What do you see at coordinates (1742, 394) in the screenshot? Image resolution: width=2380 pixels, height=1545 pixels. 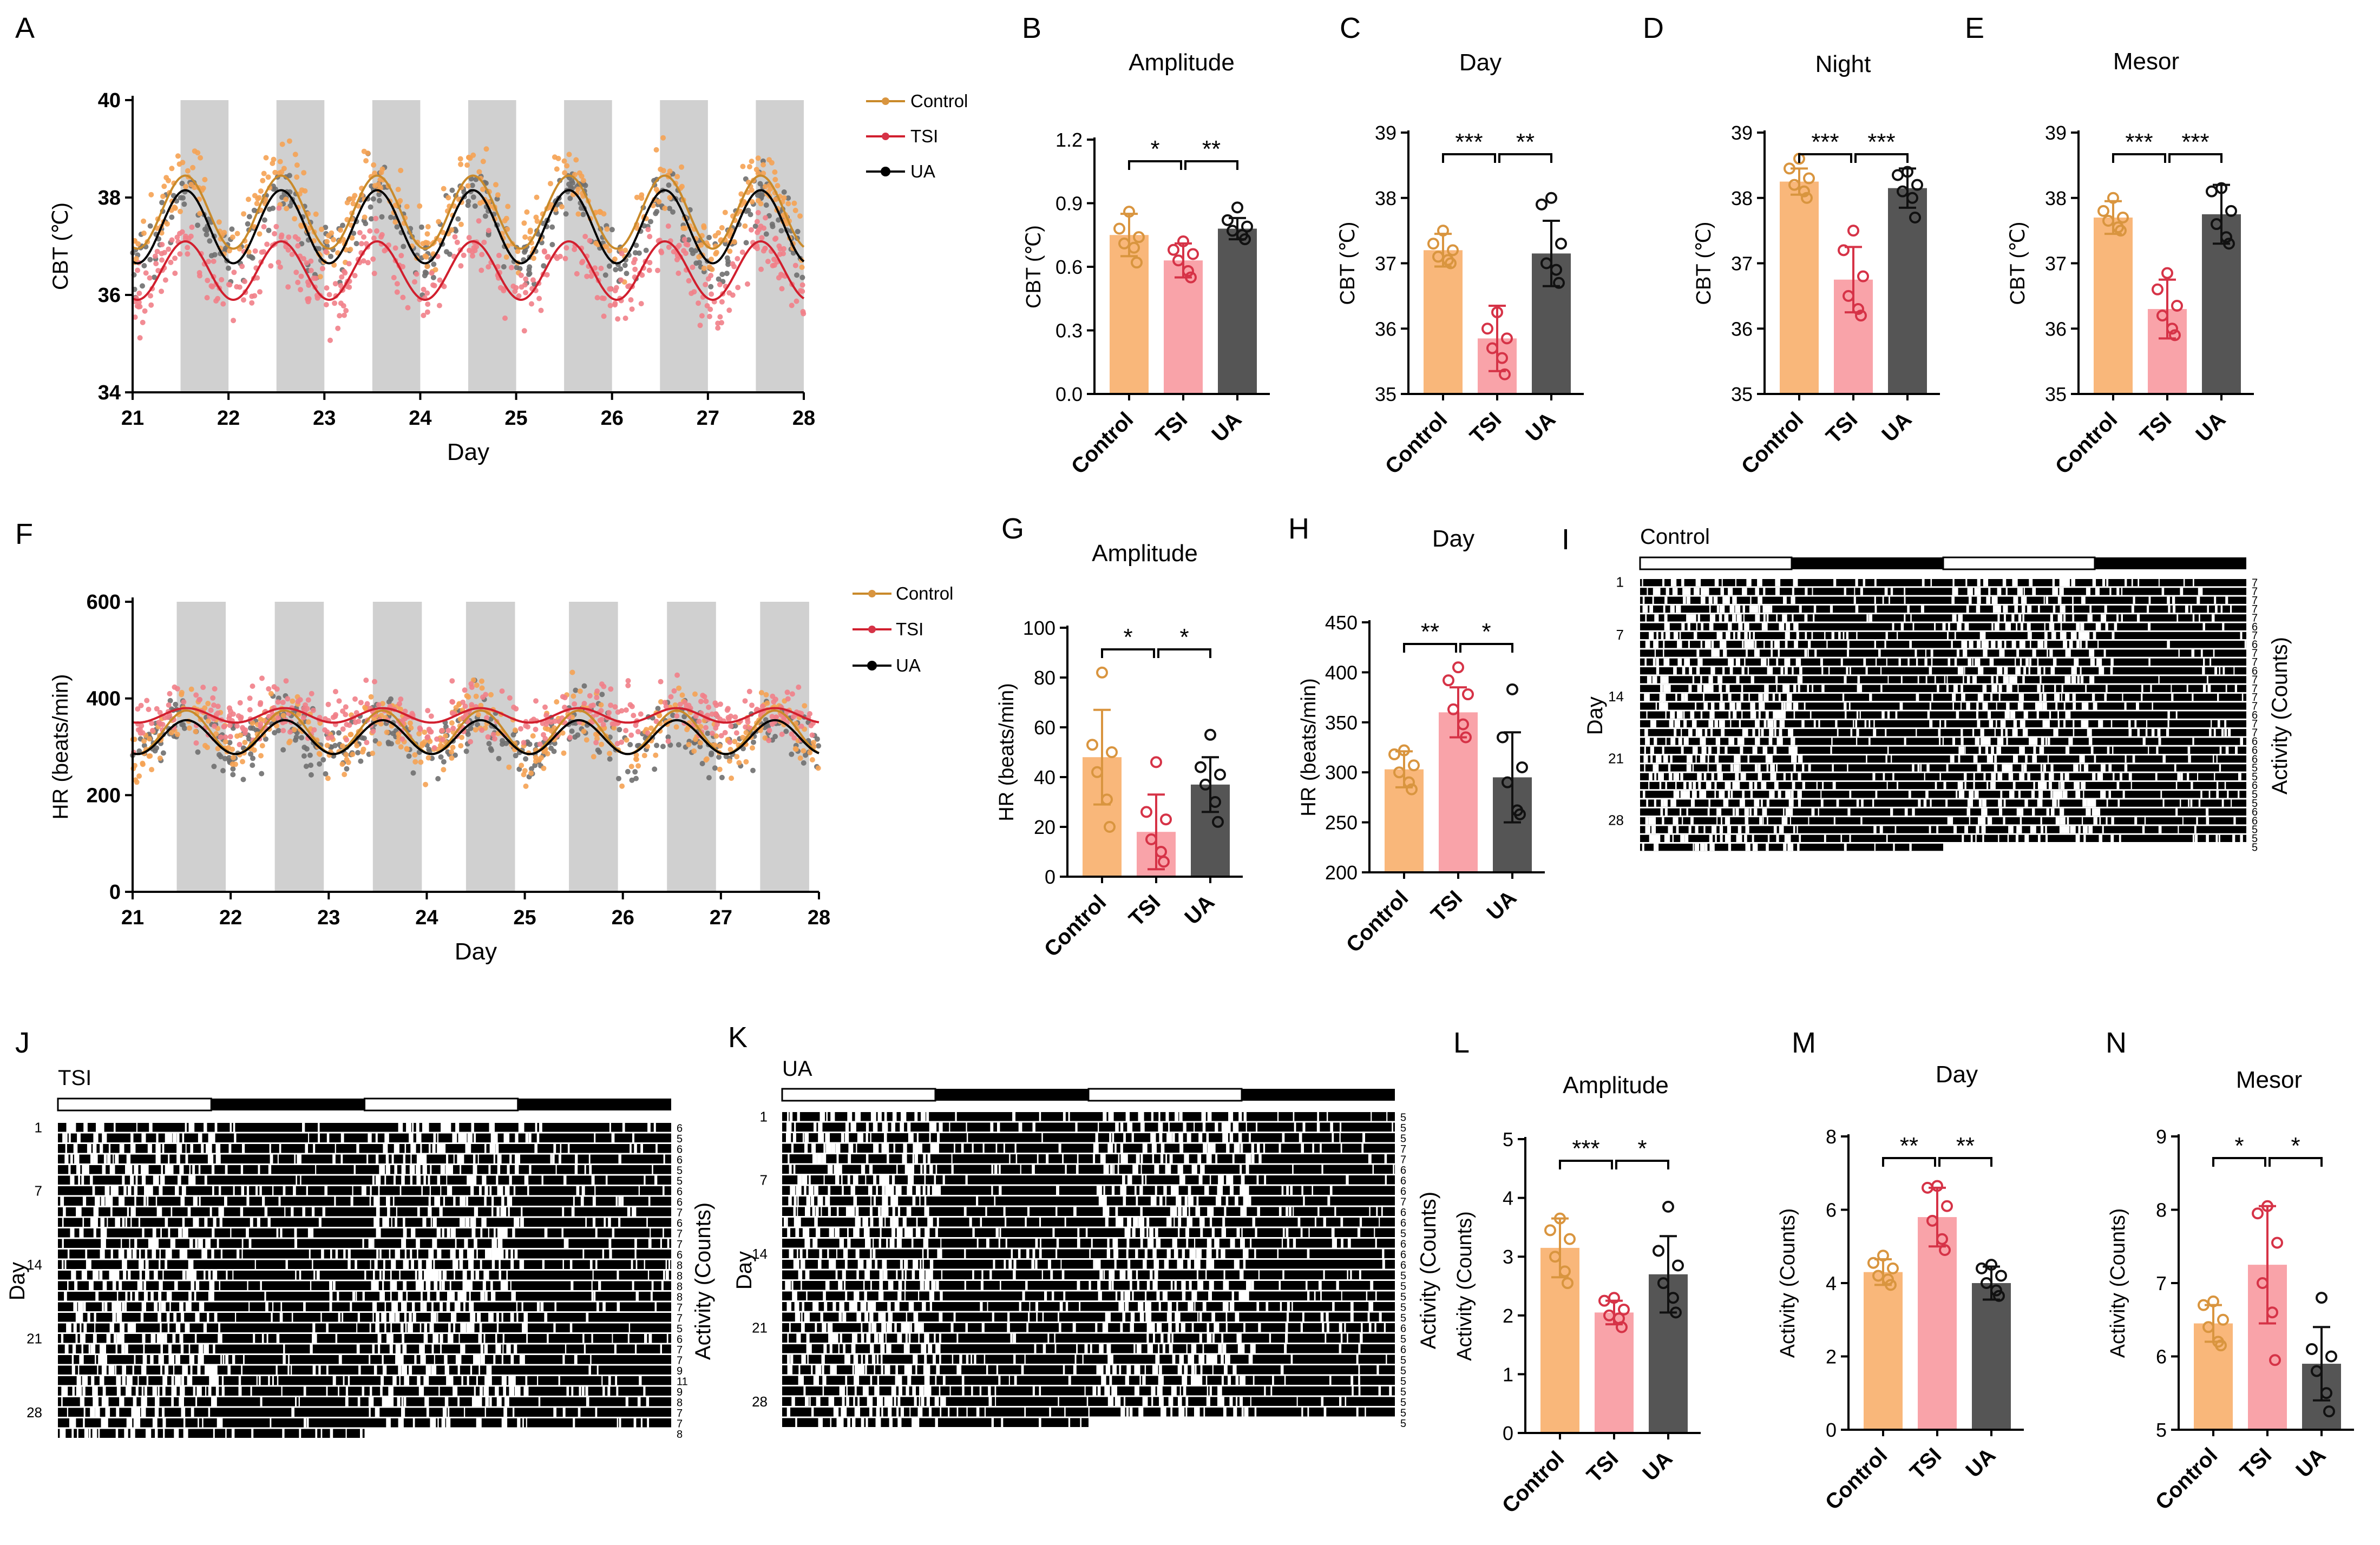 I see `y-tick-label: 35` at bounding box center [1742, 394].